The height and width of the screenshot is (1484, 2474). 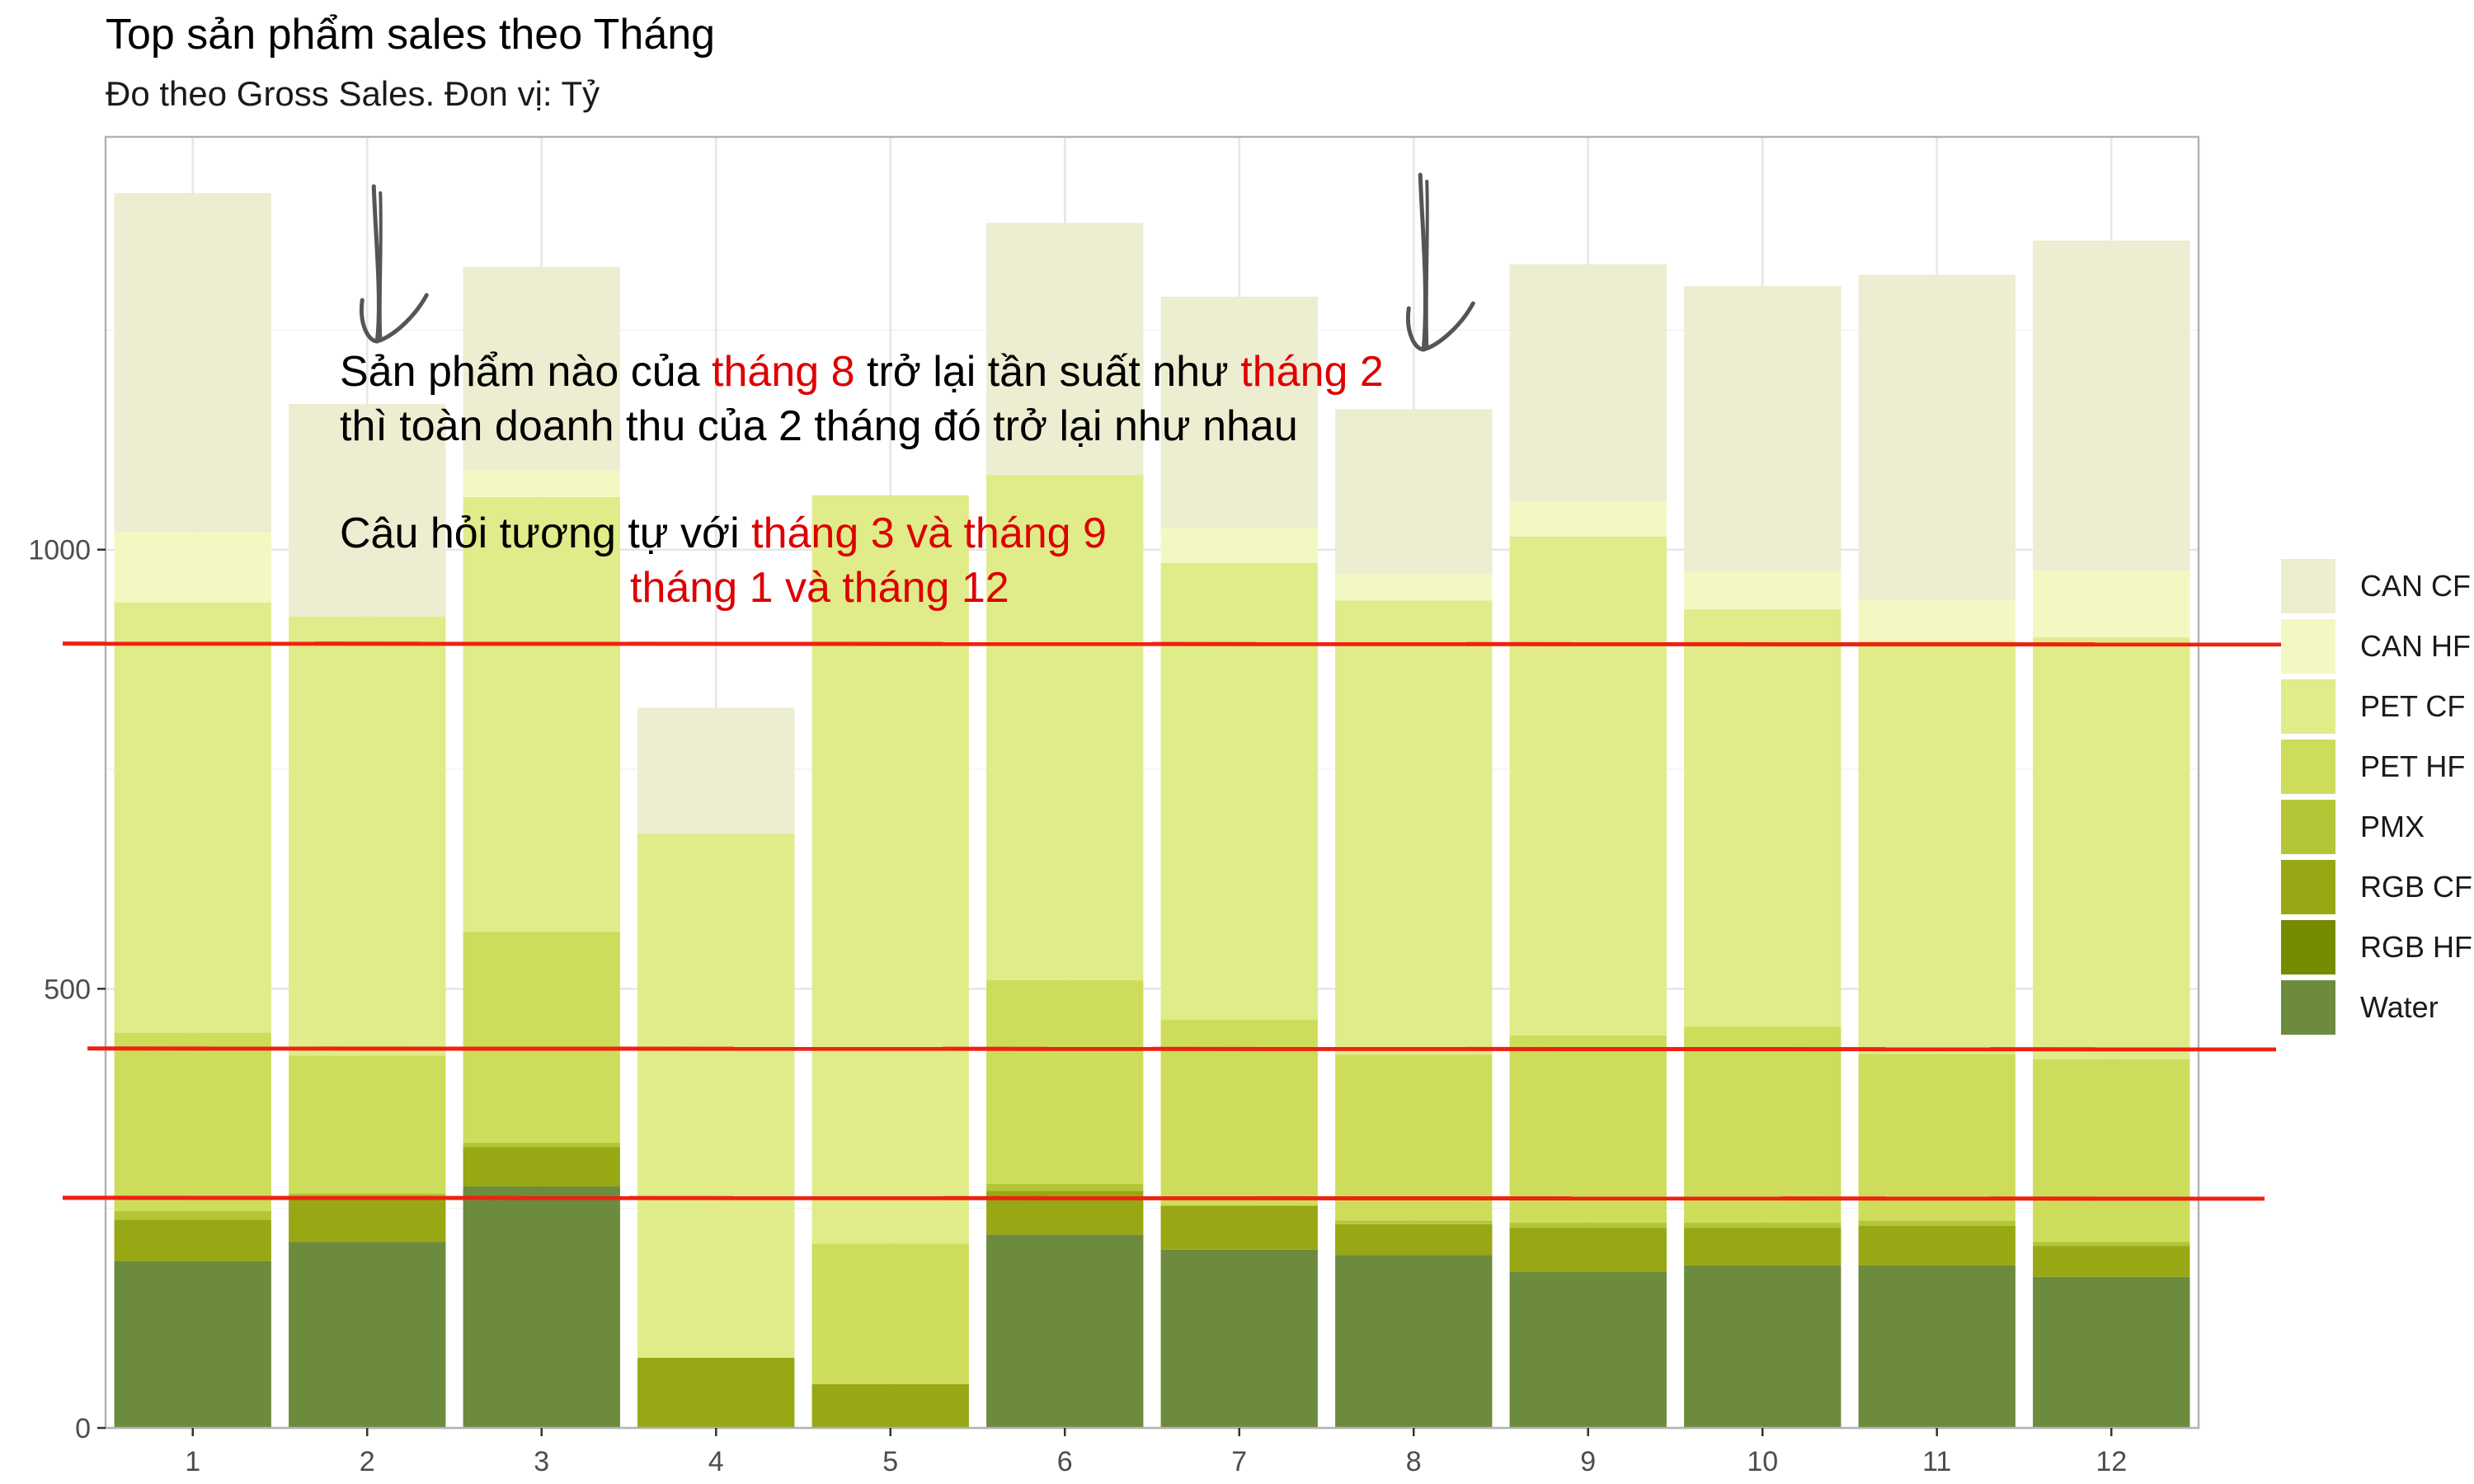 What do you see at coordinates (890, 1461) in the screenshot?
I see `x-tick-label: 5` at bounding box center [890, 1461].